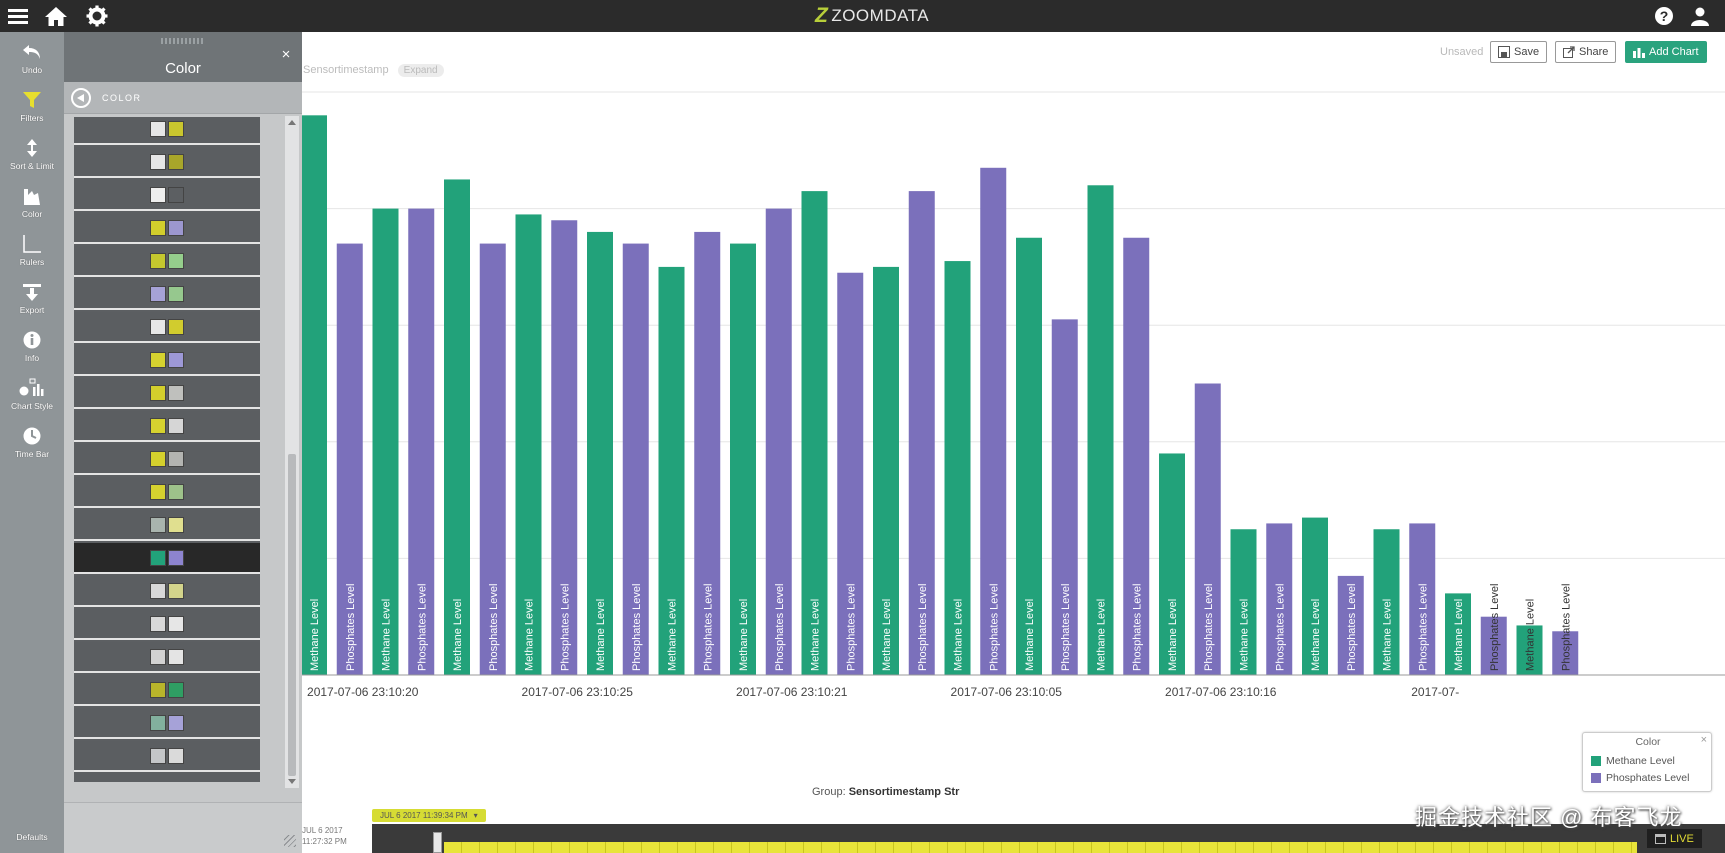 This screenshot has width=1725, height=853. What do you see at coordinates (1666, 52) in the screenshot?
I see `add-chart-button: Add Chart` at bounding box center [1666, 52].